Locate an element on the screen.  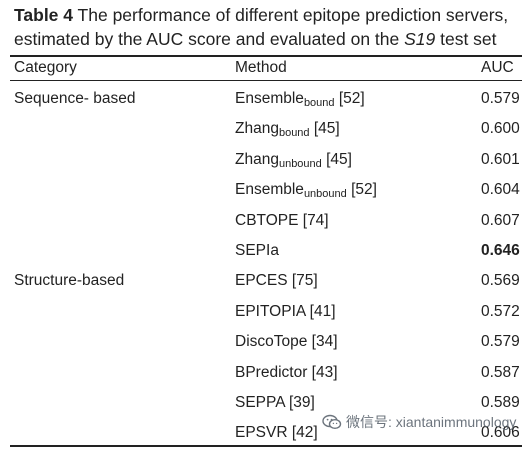
method-name: EPCES [75] is located at coordinates (276, 280).